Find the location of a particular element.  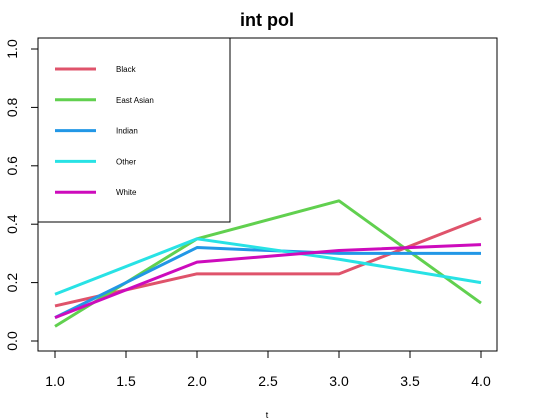

series-line-white is located at coordinates (268, 281).